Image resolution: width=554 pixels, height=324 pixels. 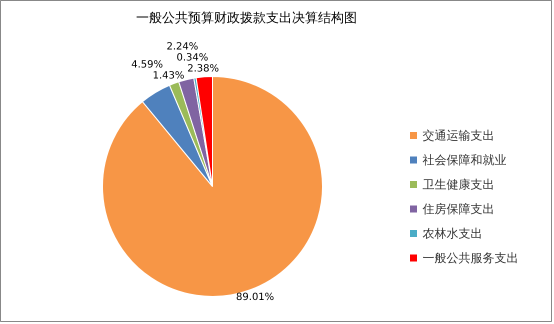 What do you see at coordinates (192, 58) in the screenshot?
I see `data-label: 0.34%` at bounding box center [192, 58].